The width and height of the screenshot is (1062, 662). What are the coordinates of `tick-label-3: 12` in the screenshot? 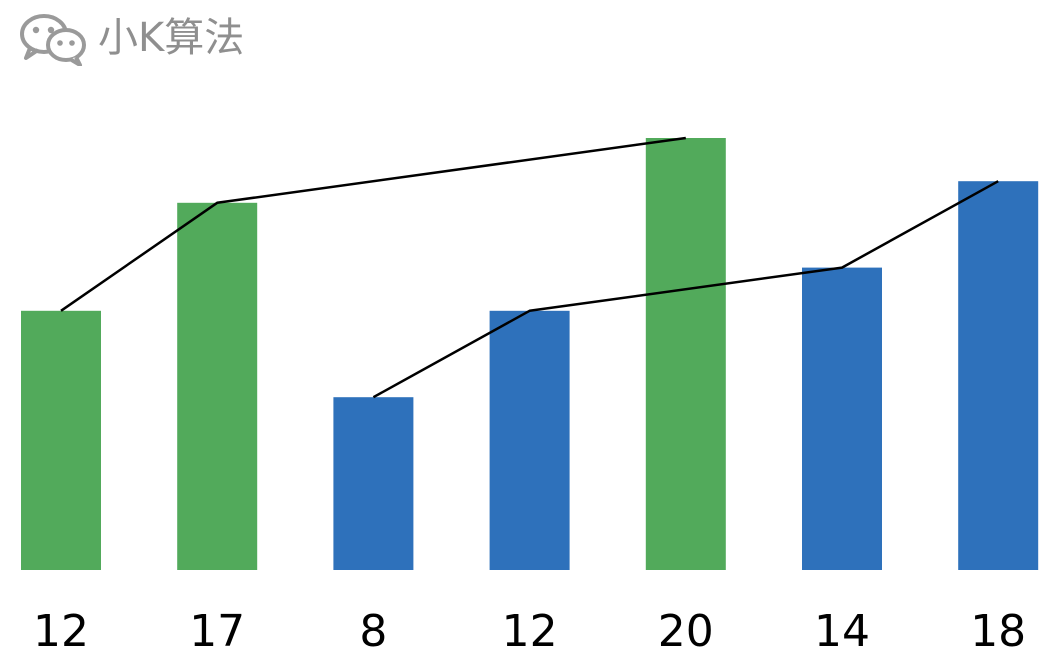 It's located at (530, 631).